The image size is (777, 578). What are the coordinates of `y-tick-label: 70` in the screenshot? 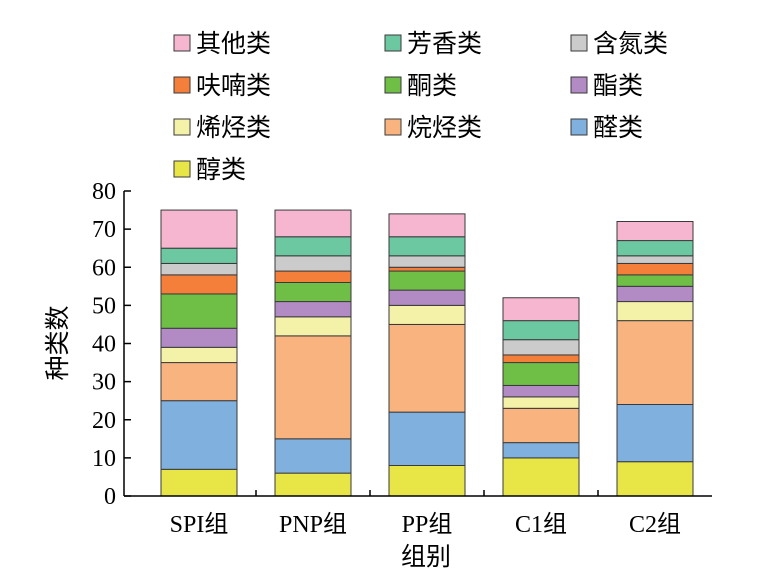 It's located at (104, 230).